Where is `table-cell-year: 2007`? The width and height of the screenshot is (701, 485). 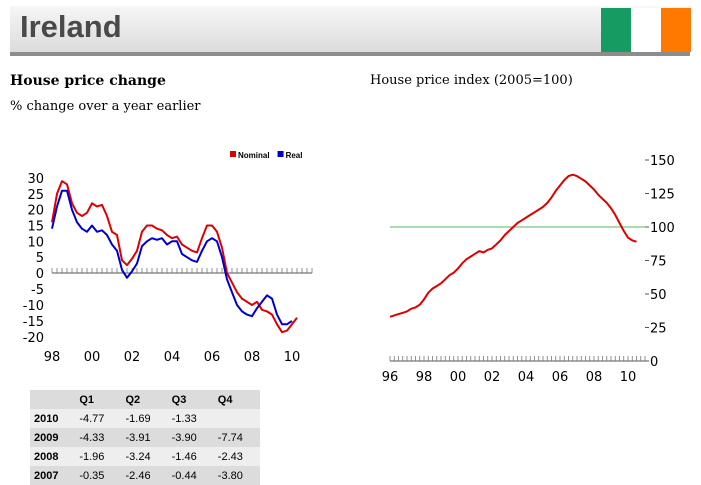 table-cell-year: 2007 is located at coordinates (53, 475).